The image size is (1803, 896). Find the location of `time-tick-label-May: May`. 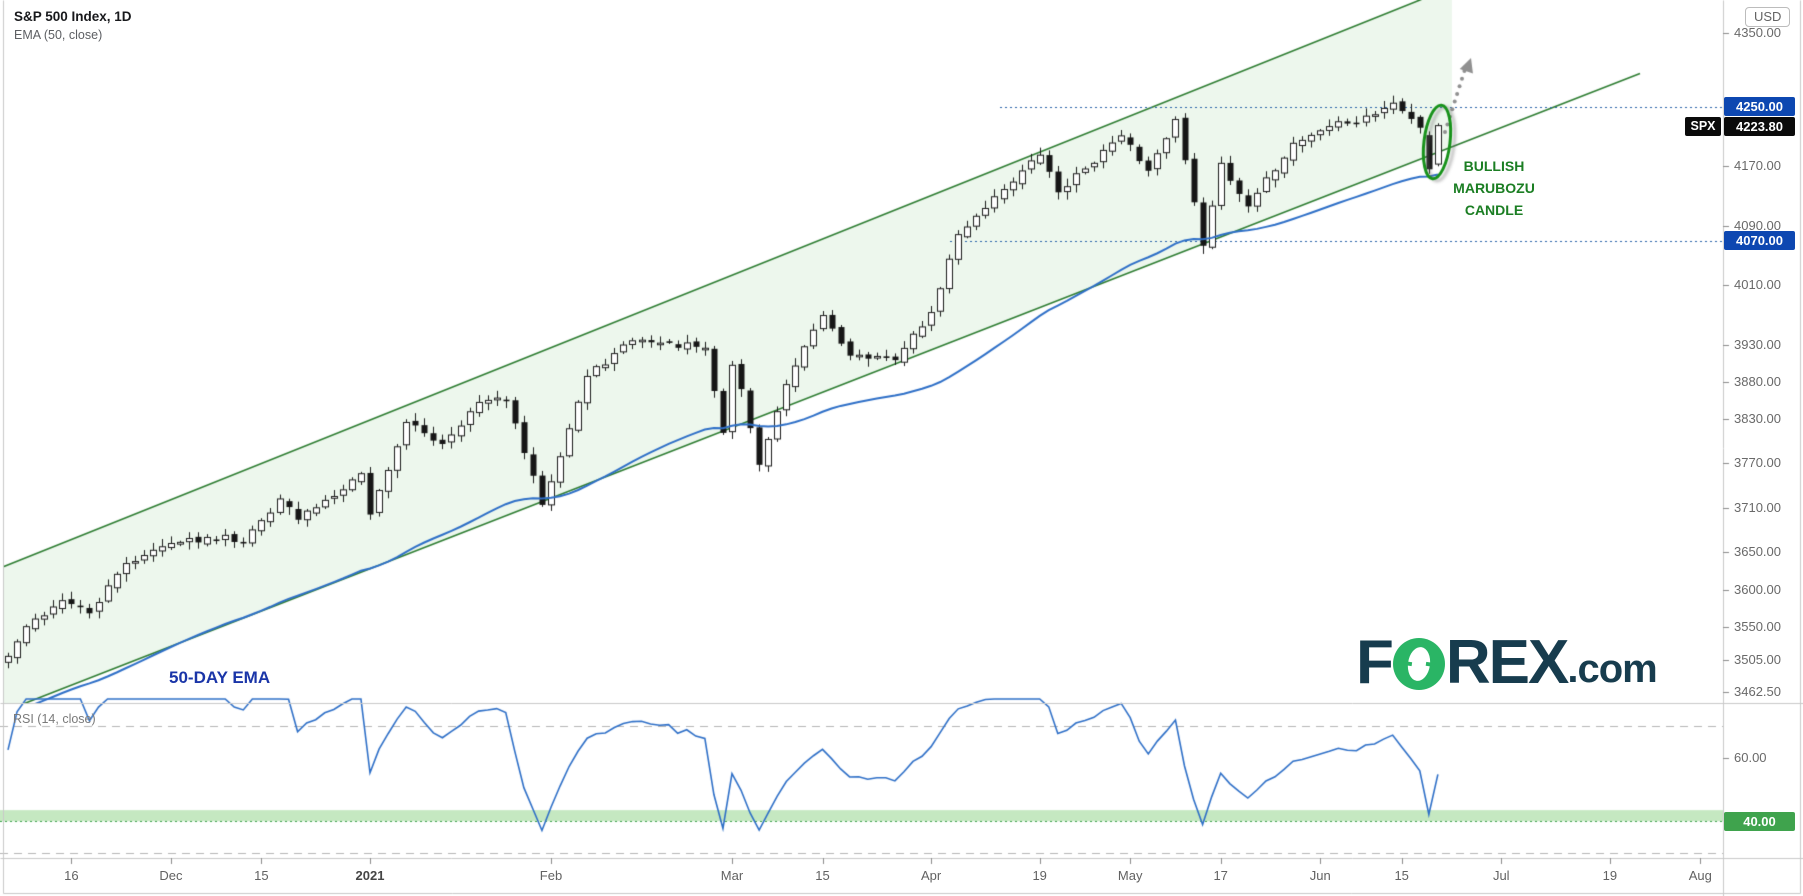

time-tick-label-May: May is located at coordinates (1130, 875).